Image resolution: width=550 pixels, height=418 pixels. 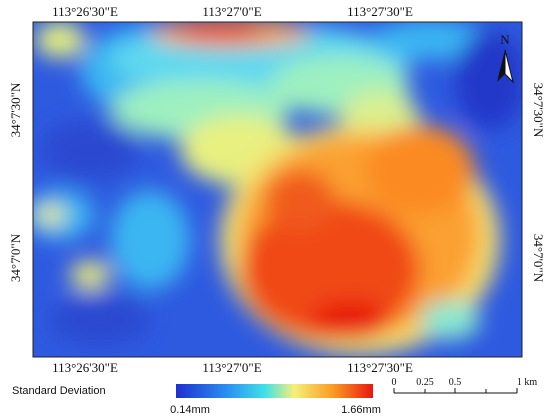 I want to click on scale-label: 1 km, so click(x=527, y=382).